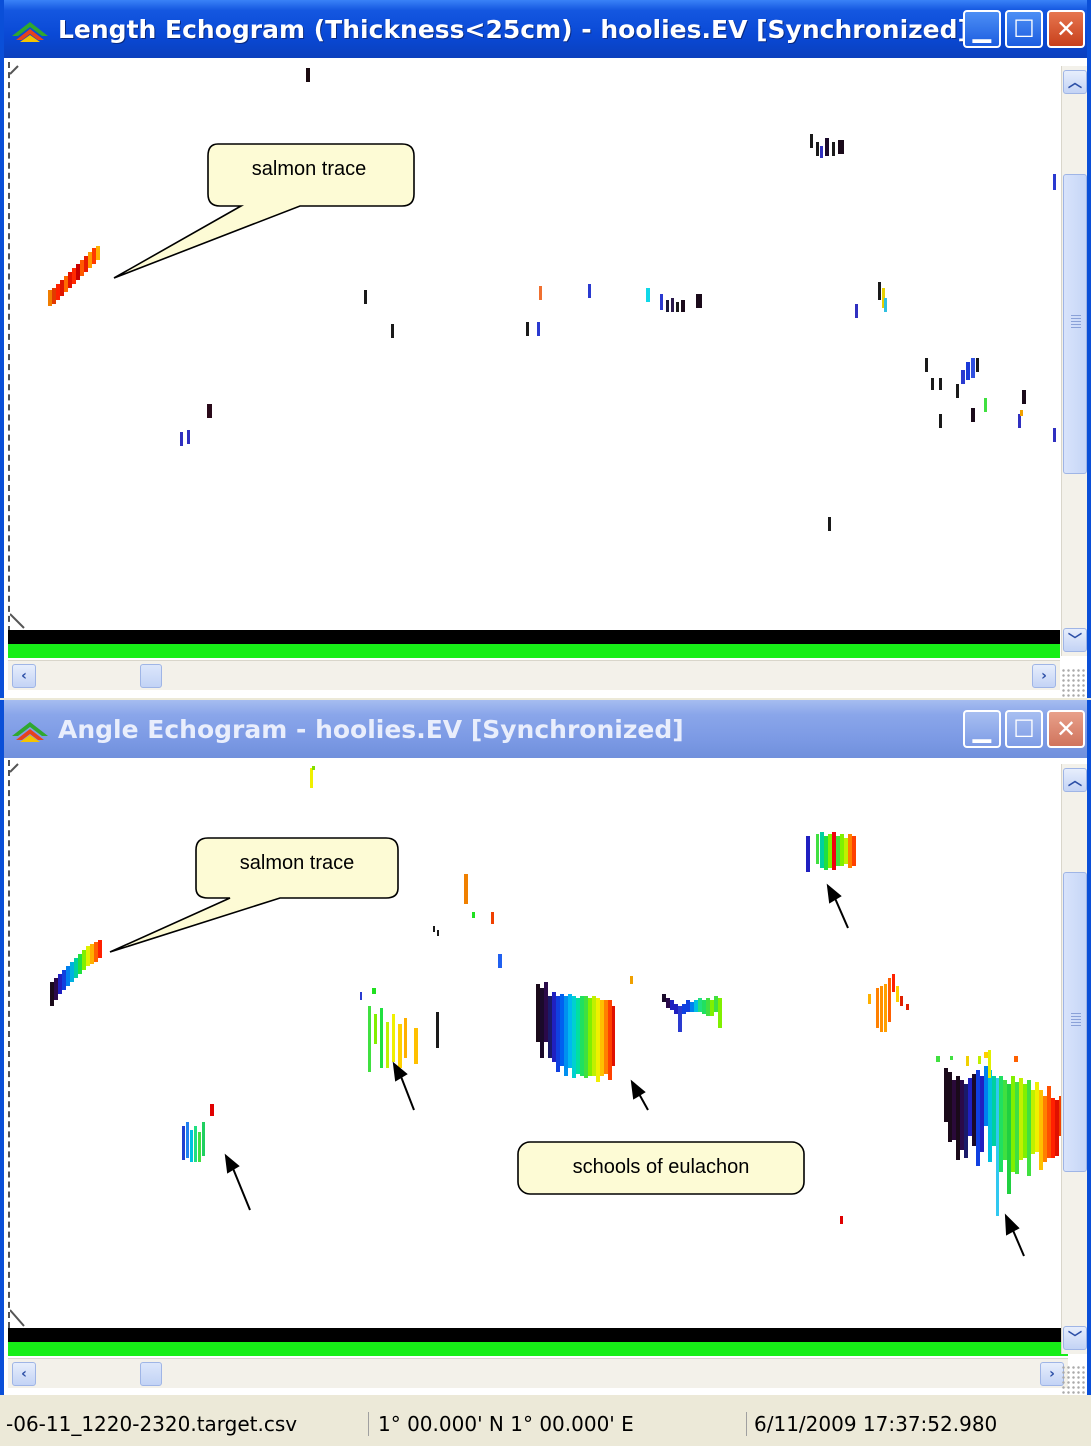 Image resolution: width=1091 pixels, height=1446 pixels. I want to click on callout-label: schools of eulachon, so click(661, 1167).